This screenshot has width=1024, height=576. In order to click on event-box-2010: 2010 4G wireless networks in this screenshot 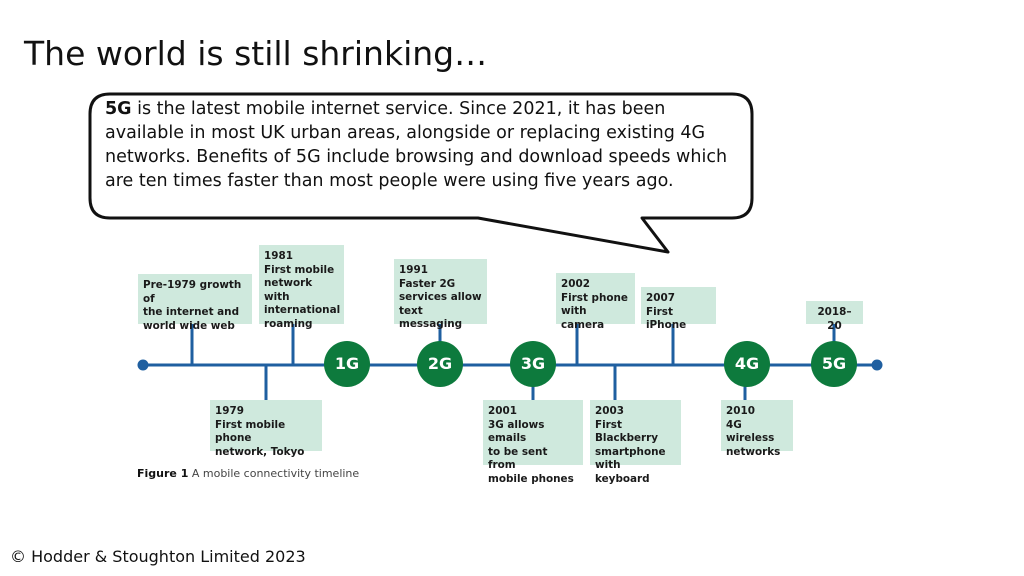, I will do `click(757, 429)`.